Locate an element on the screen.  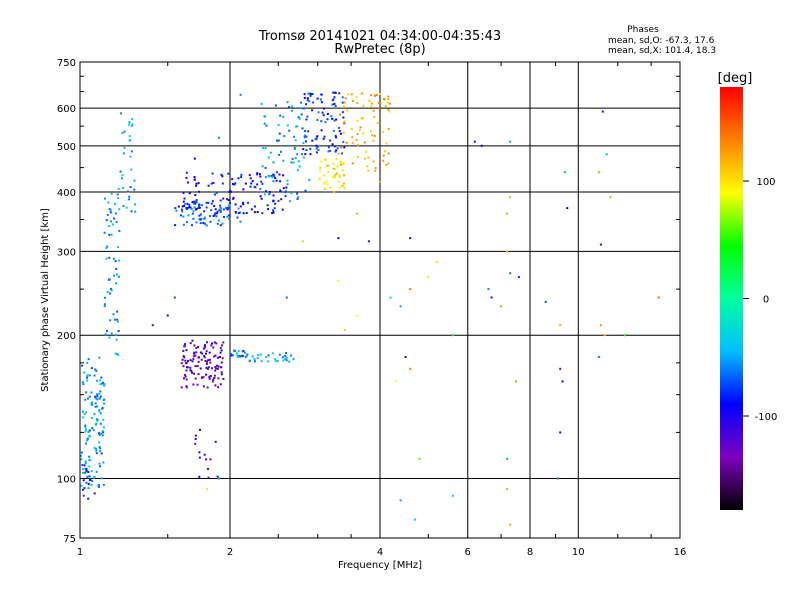
x-tick-label: 4 is located at coordinates (380, 552).